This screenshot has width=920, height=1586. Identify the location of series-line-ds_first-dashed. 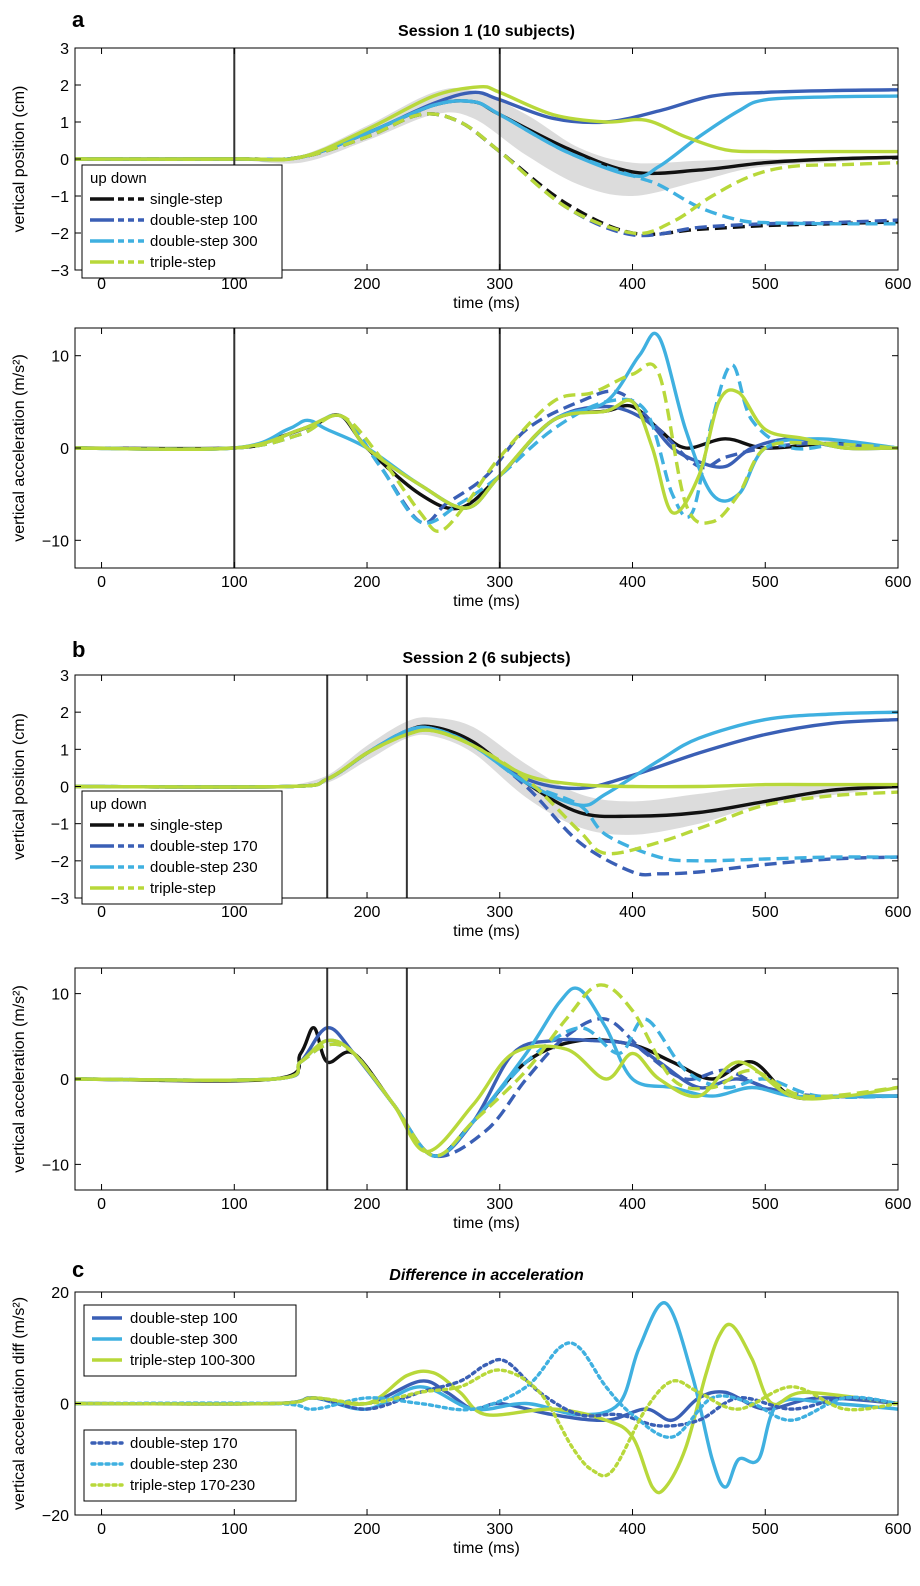
(486, 457).